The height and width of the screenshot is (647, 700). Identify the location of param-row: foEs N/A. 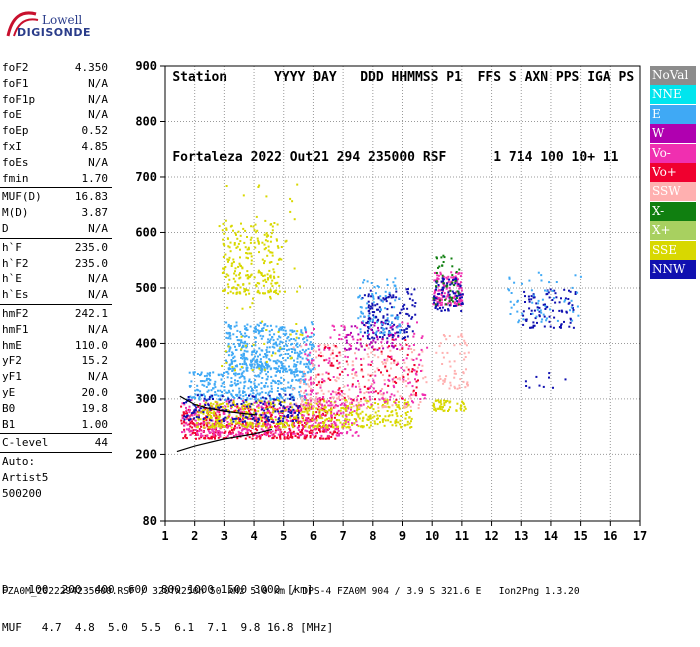
(56, 163).